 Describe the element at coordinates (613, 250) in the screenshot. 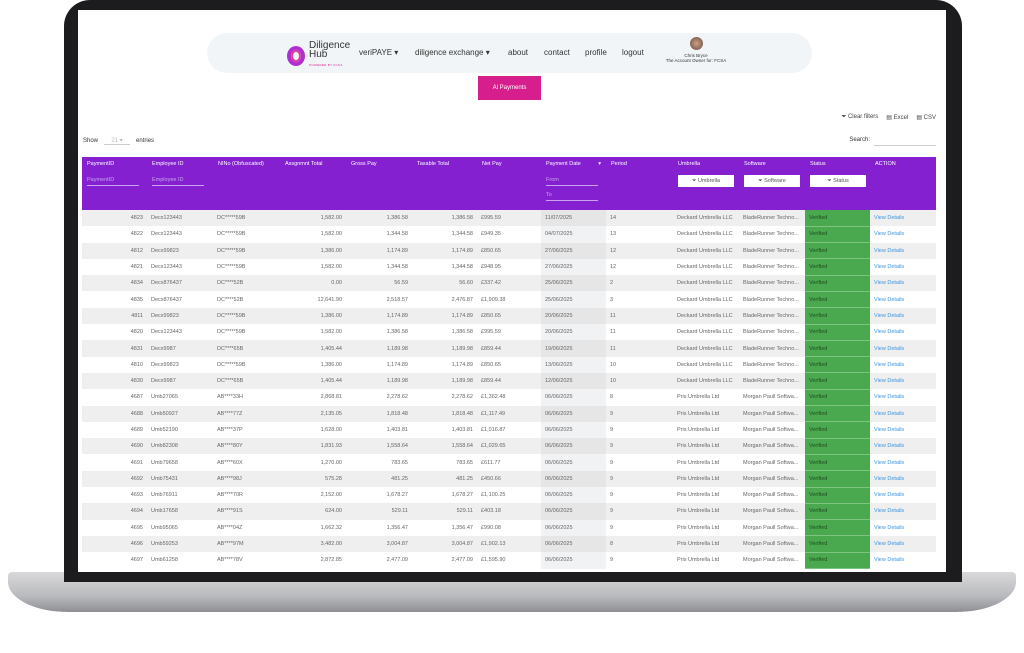

I see `period: 12` at that location.